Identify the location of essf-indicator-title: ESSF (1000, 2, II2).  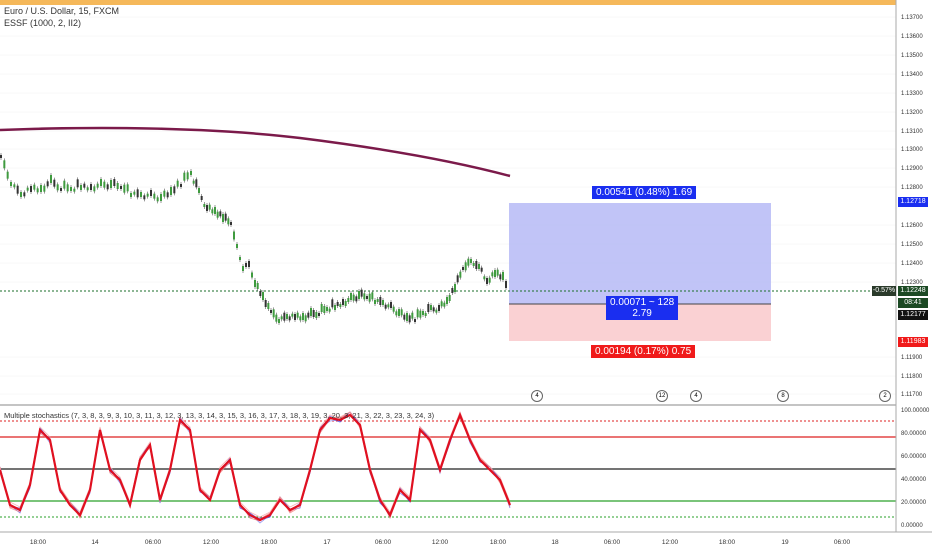
(43, 23).